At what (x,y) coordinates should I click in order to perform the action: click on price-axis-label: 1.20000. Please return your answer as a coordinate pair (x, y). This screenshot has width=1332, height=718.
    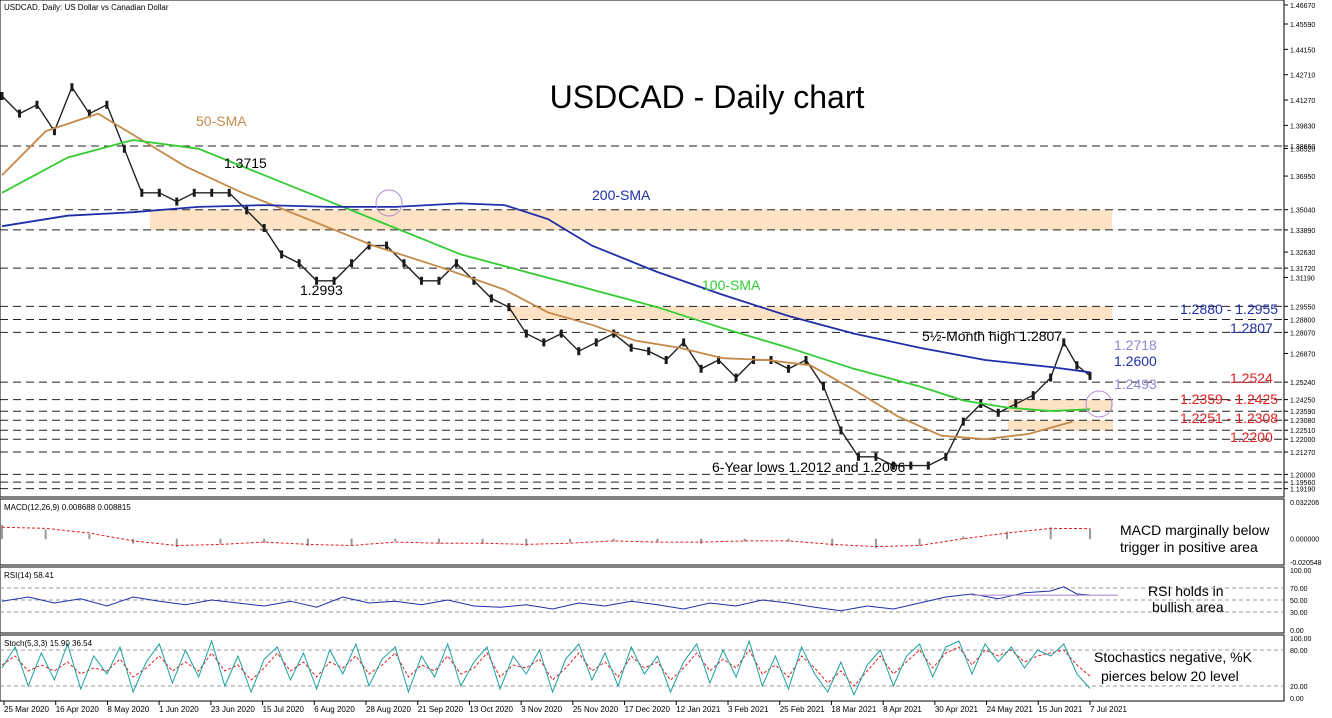
    Looking at the image, I should click on (1302, 475).